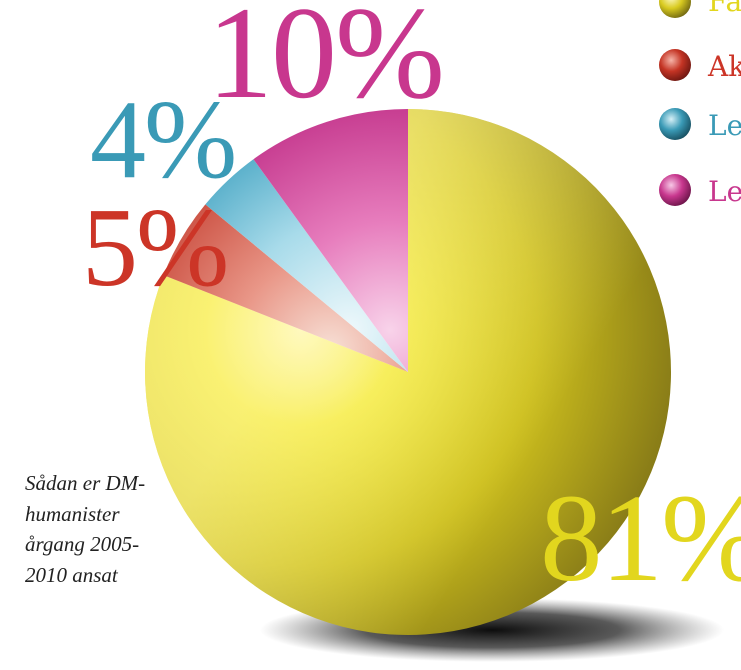  Describe the element at coordinates (72, 513) in the screenshot. I see `caption-line: humanister` at that location.